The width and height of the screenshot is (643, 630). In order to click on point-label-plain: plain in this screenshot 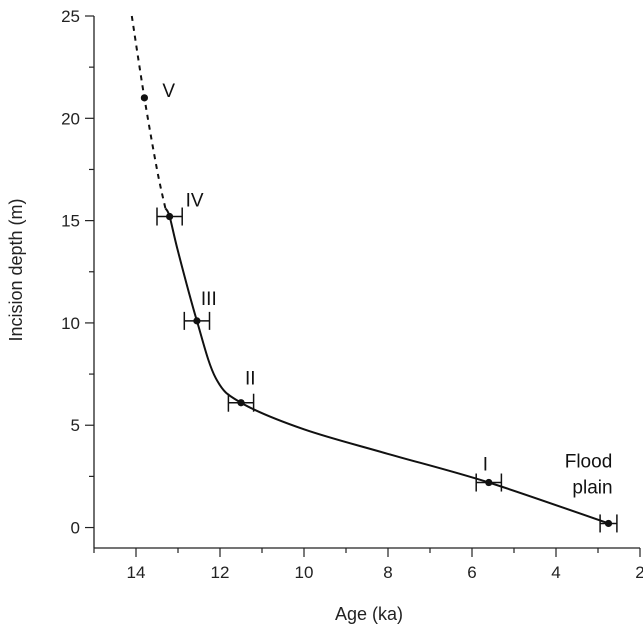, I will do `click(592, 487)`.